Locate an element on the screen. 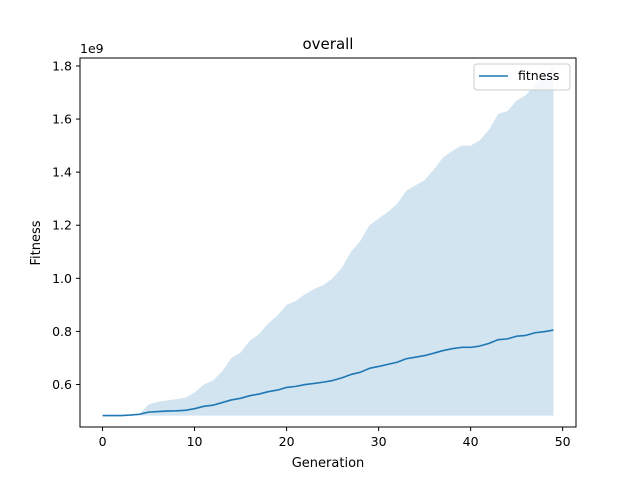 Image resolution: width=640 pixels, height=480 pixels. y-tick-label: 0.6 is located at coordinates (62, 384).